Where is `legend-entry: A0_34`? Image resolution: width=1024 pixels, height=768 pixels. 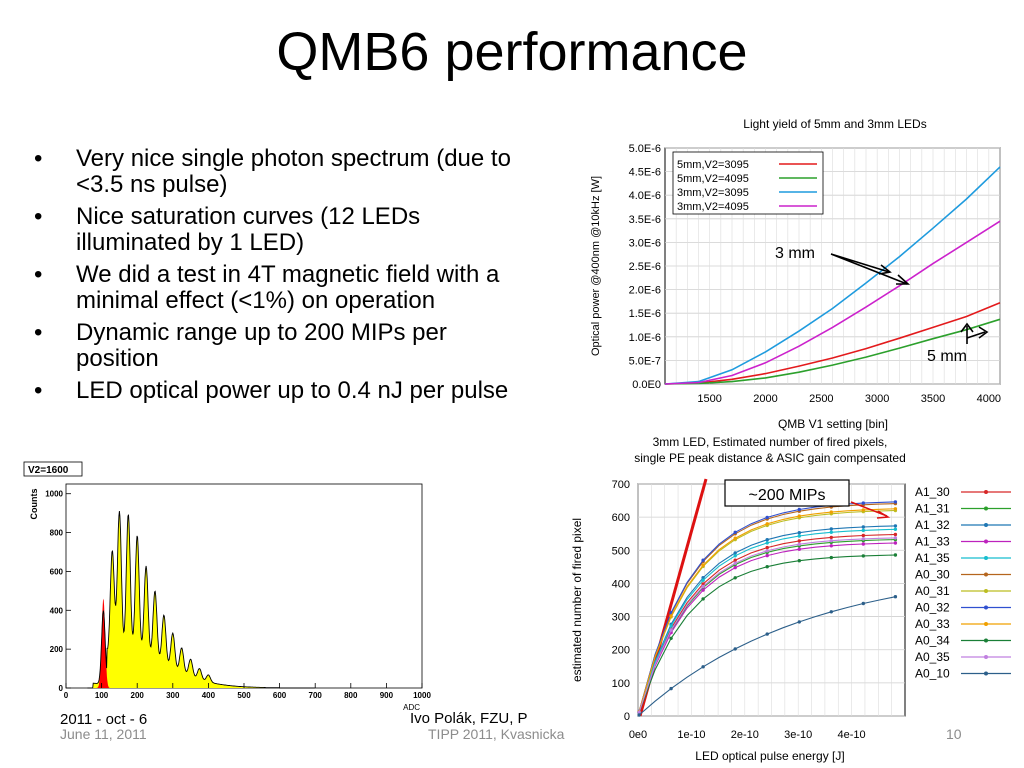 legend-entry: A0_34 is located at coordinates (932, 641).